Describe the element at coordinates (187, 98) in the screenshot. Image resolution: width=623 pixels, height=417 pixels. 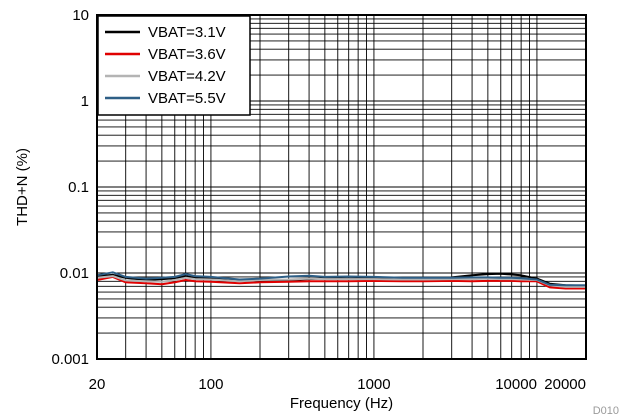
I see `legend-label: VBAT=5.5V` at that location.